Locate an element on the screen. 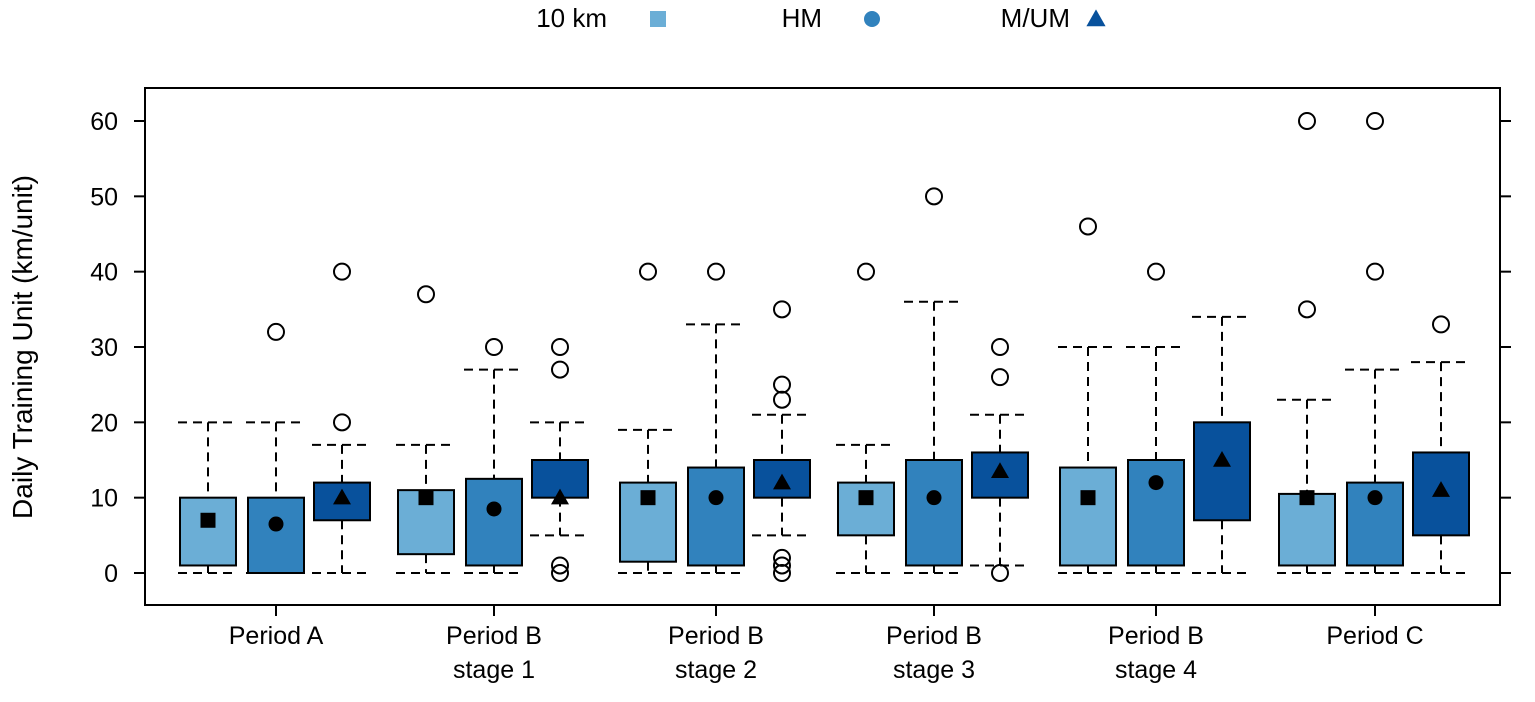  legend-circle-icon is located at coordinates (872, 19).